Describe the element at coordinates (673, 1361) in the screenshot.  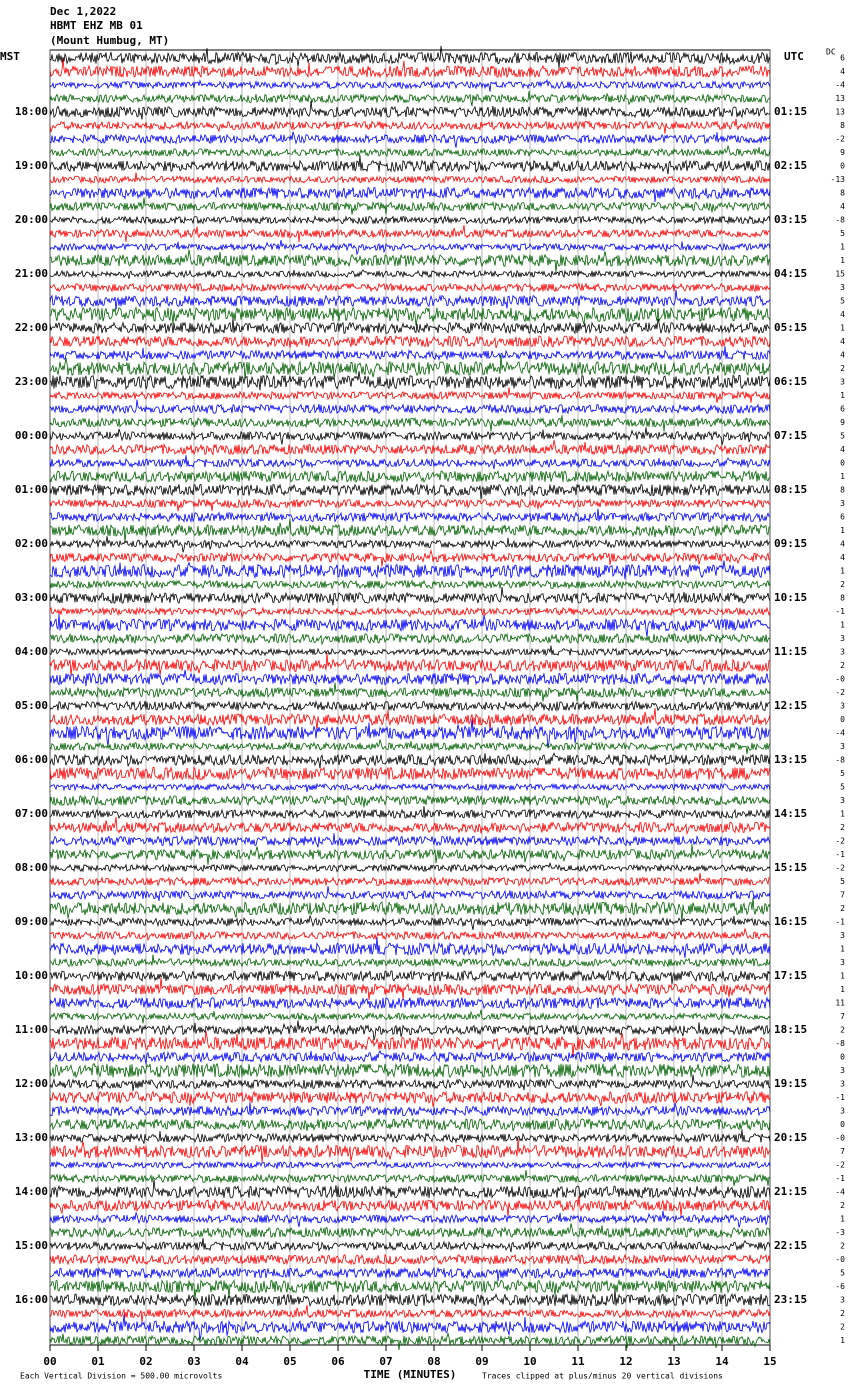
I see `x-tick-label: 13` at that location.